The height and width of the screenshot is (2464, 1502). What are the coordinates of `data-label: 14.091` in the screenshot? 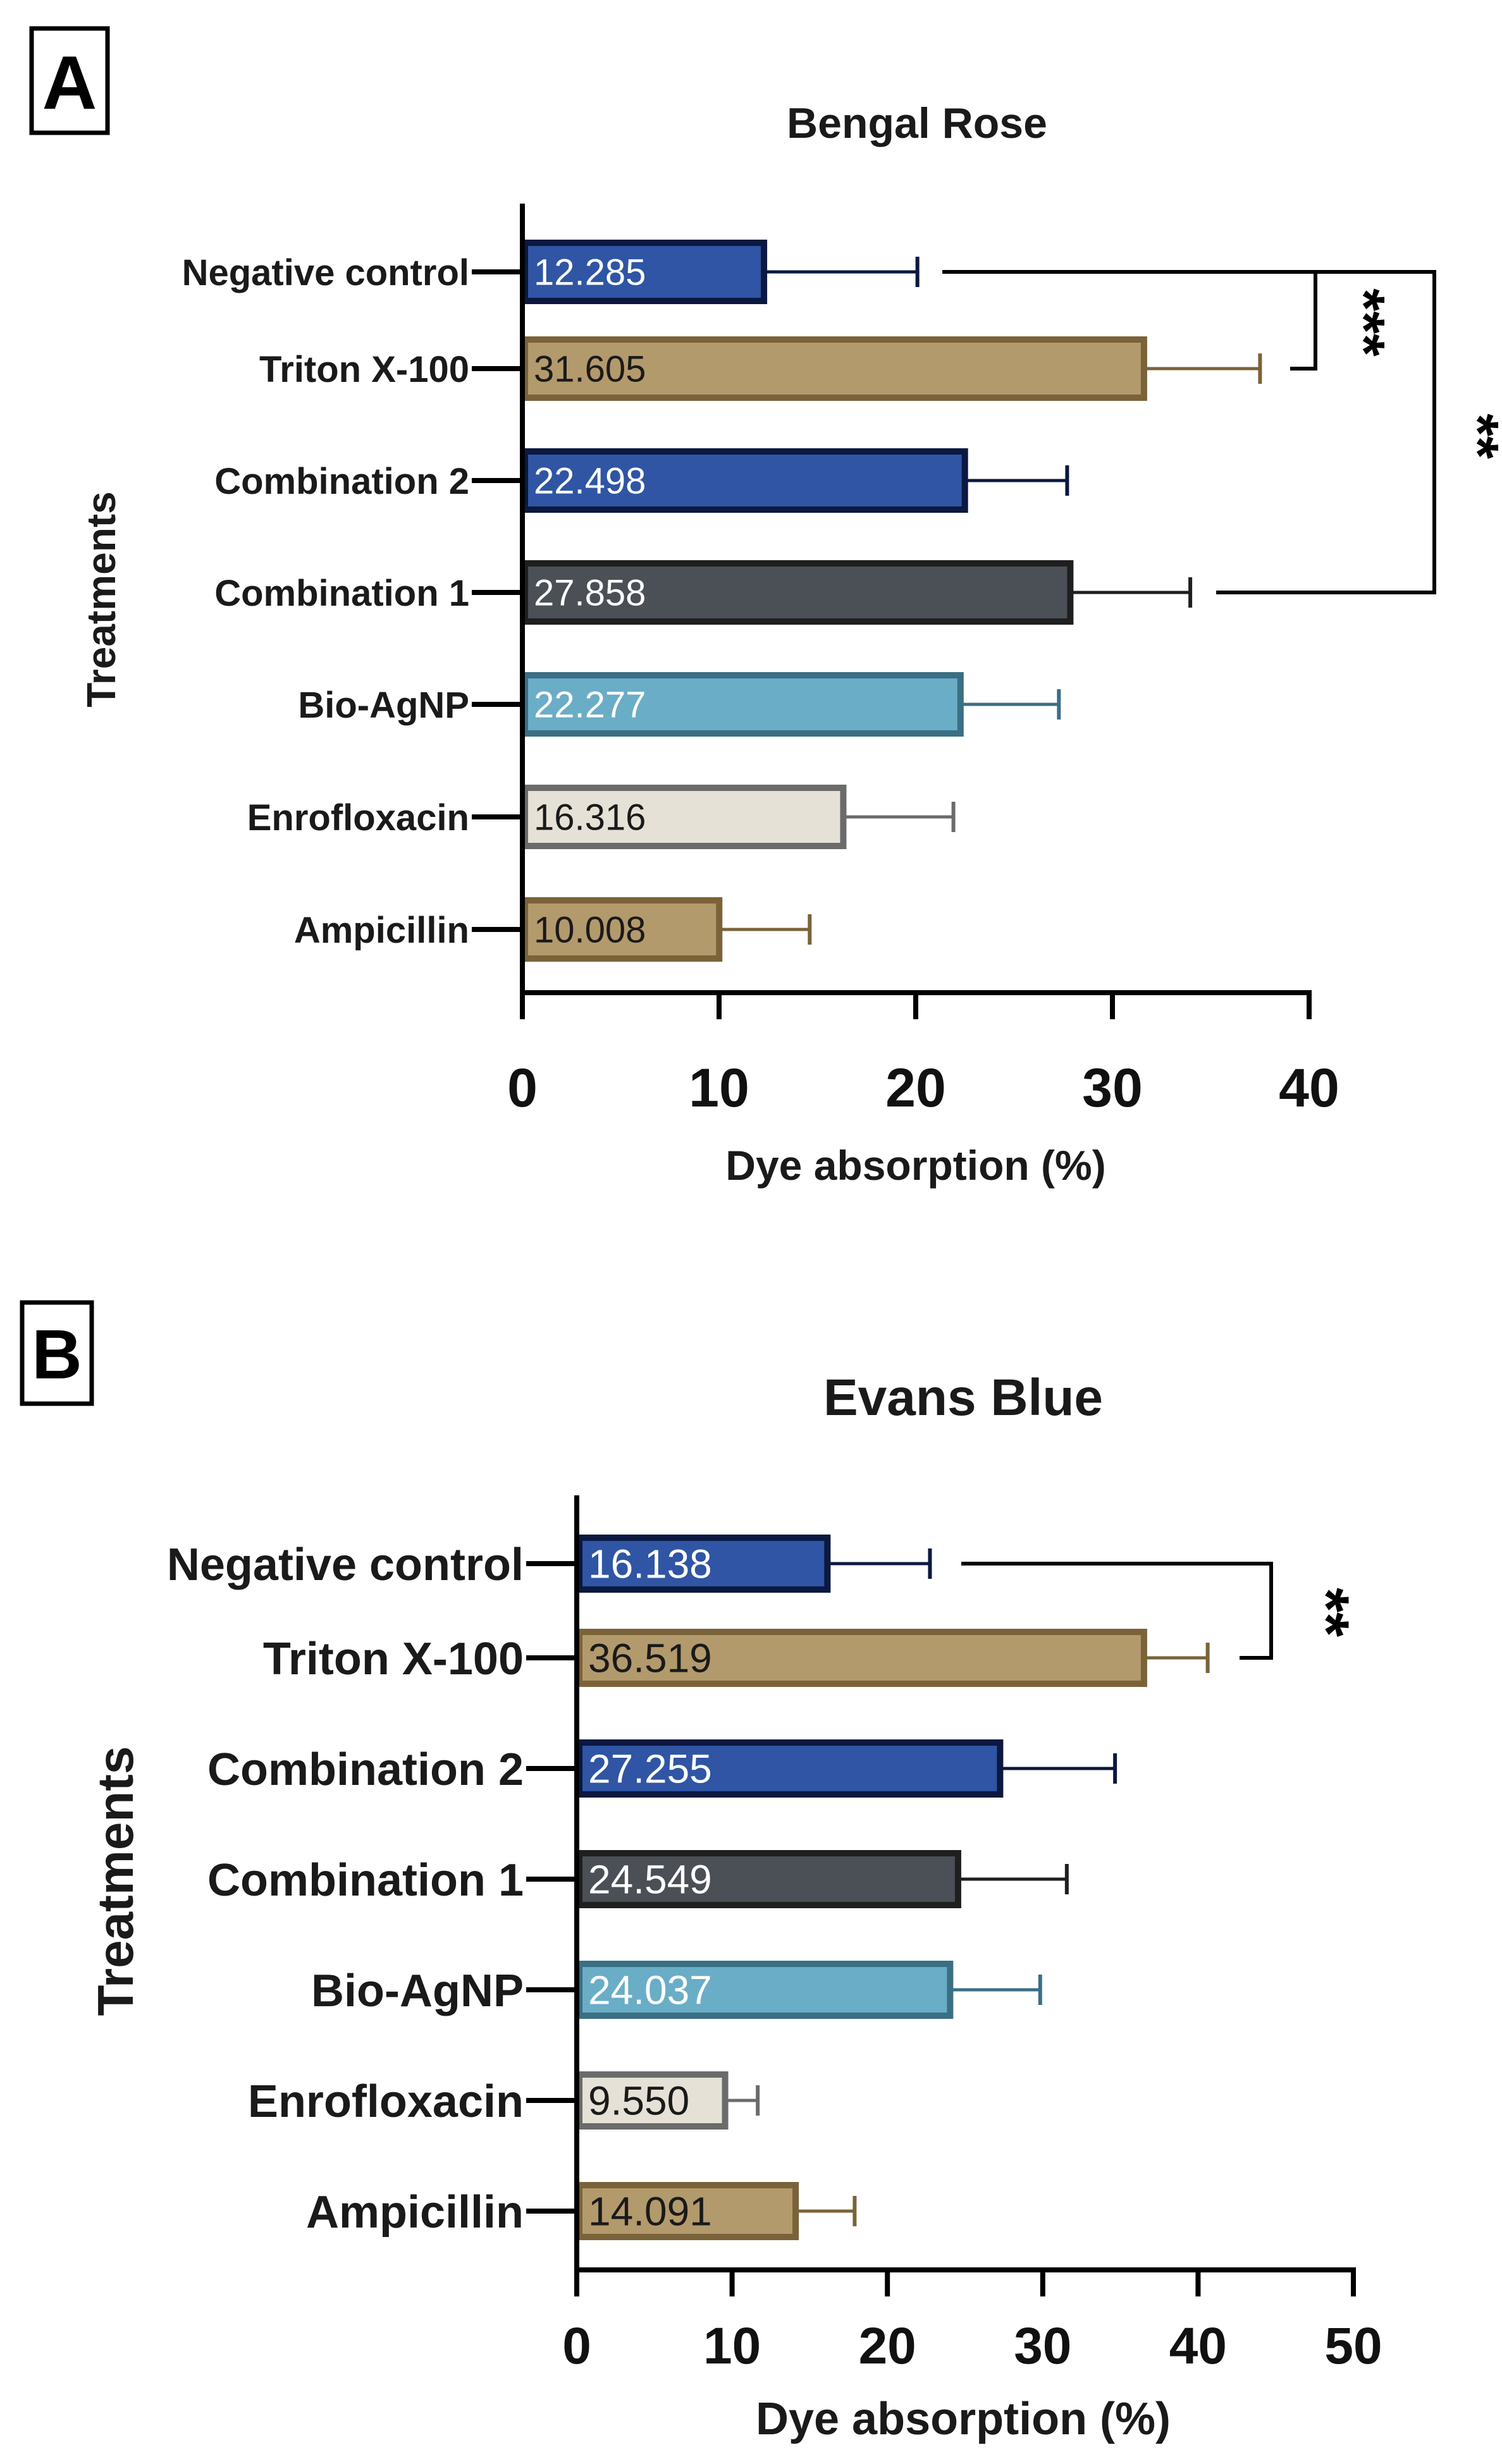 It's located at (650, 2211).